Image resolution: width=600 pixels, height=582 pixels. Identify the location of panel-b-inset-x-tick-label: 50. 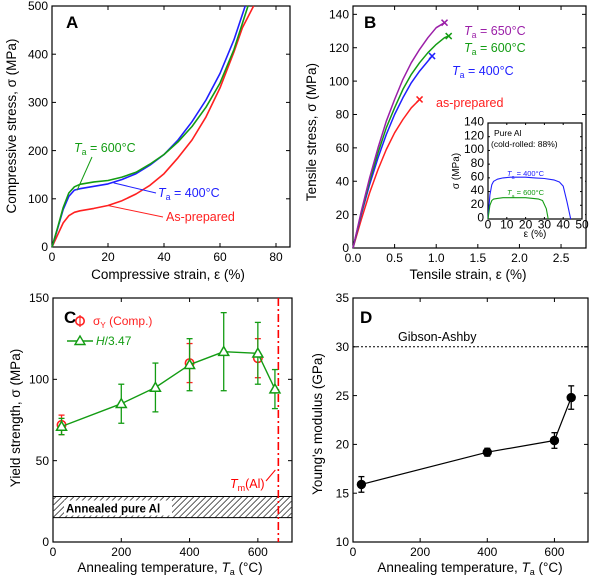
(582, 225).